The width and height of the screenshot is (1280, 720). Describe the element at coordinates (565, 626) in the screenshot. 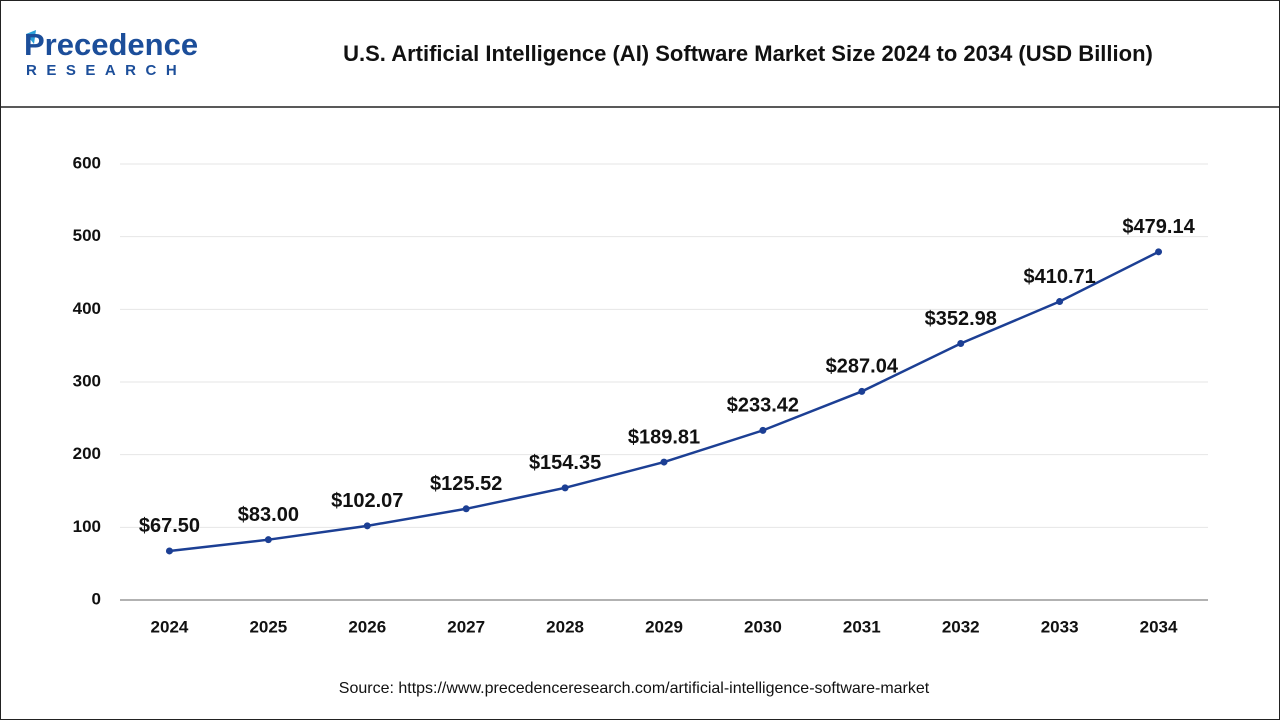

I see `x-tick-label: 2028` at that location.